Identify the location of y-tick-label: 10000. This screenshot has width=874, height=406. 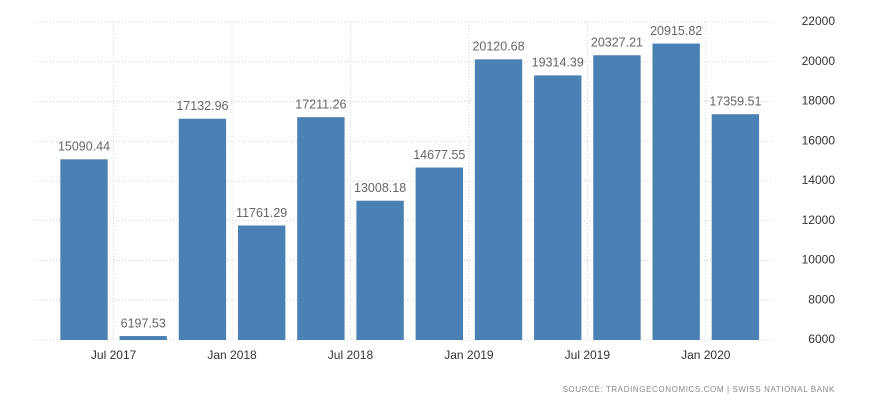
(819, 260).